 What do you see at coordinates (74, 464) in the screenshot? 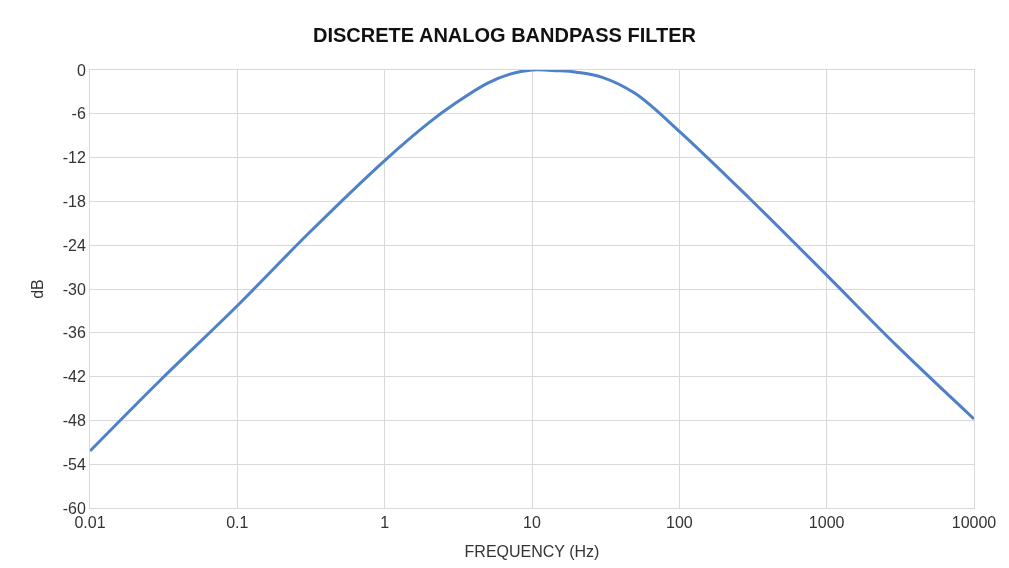
I see `y-tick-label: -54` at bounding box center [74, 464].